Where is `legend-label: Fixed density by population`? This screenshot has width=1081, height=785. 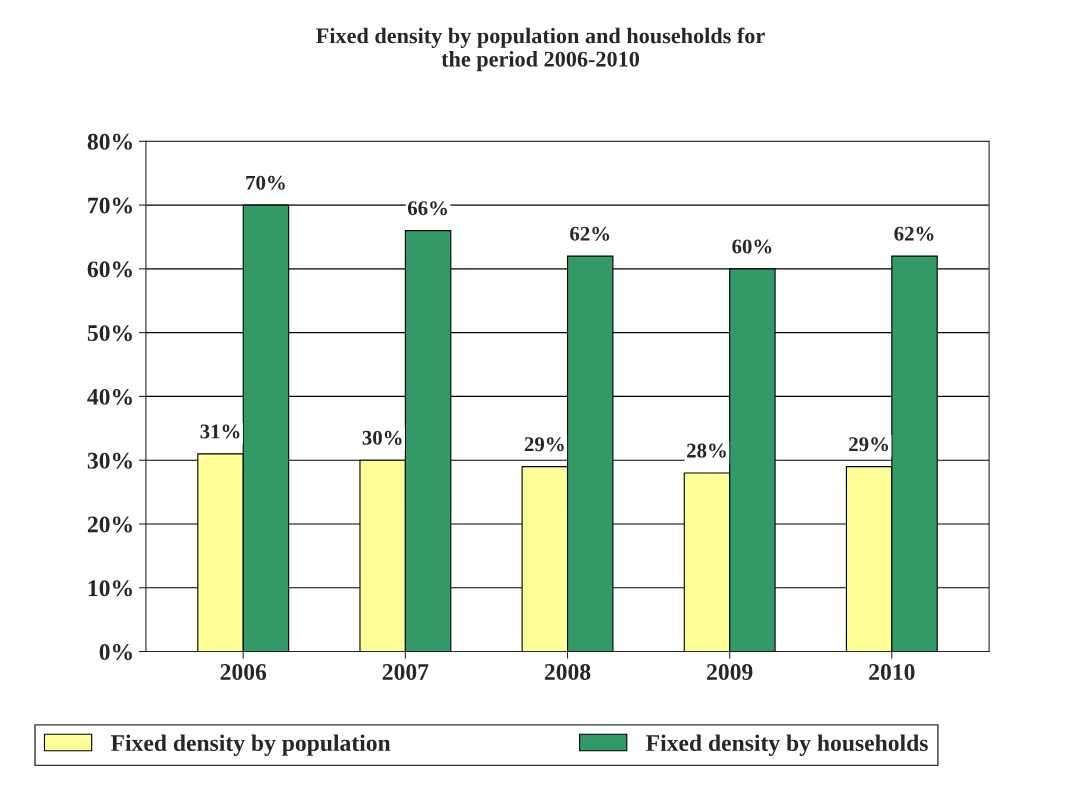
legend-label: Fixed density by population is located at coordinates (250, 745).